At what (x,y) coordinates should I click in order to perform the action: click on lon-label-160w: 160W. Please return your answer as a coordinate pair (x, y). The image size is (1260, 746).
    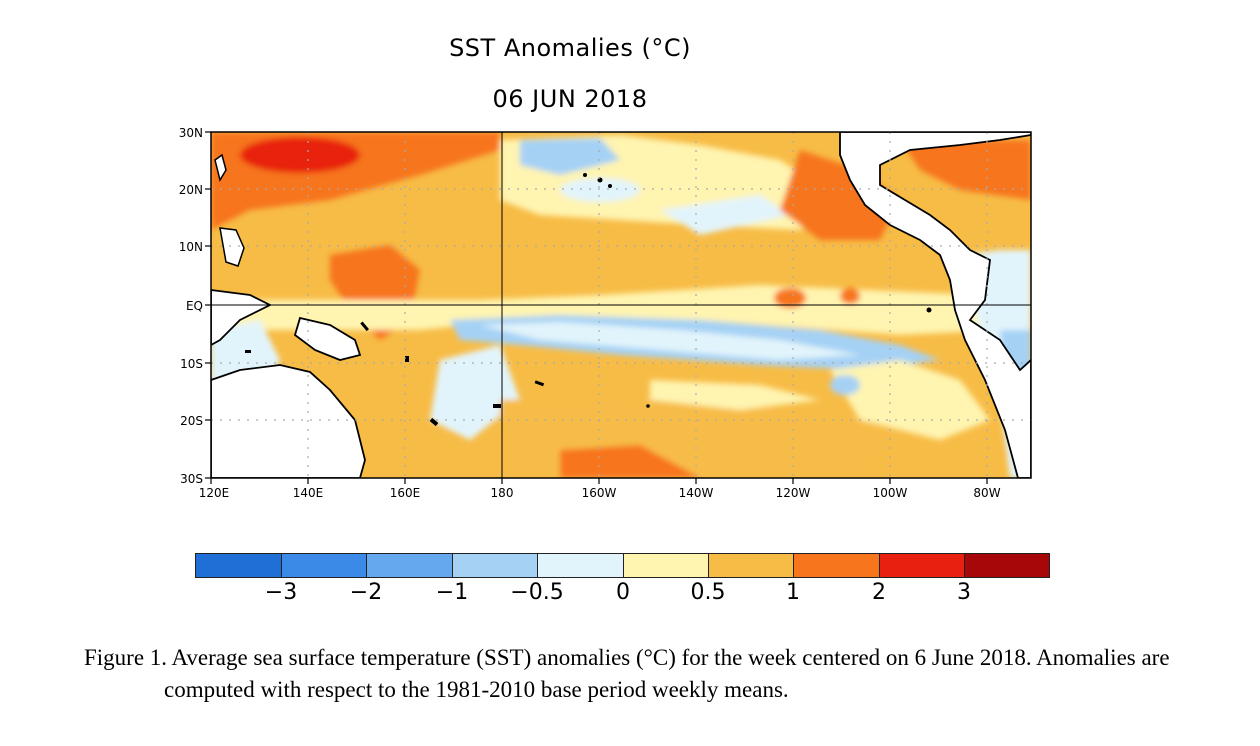
    Looking at the image, I should click on (599, 493).